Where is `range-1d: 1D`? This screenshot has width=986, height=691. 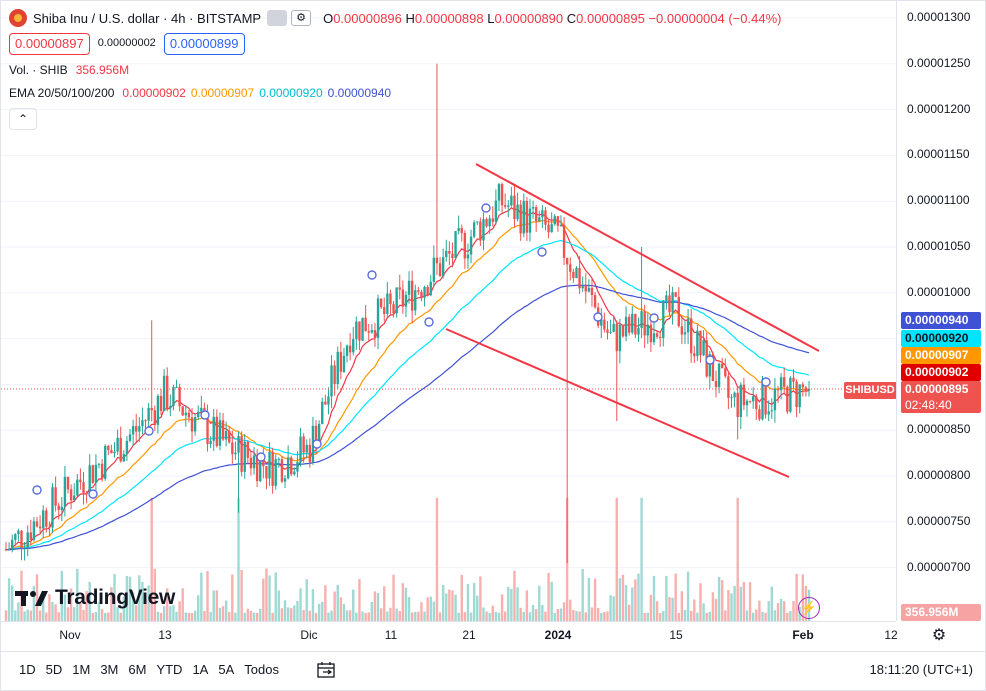 range-1d: 1D is located at coordinates (27, 669).